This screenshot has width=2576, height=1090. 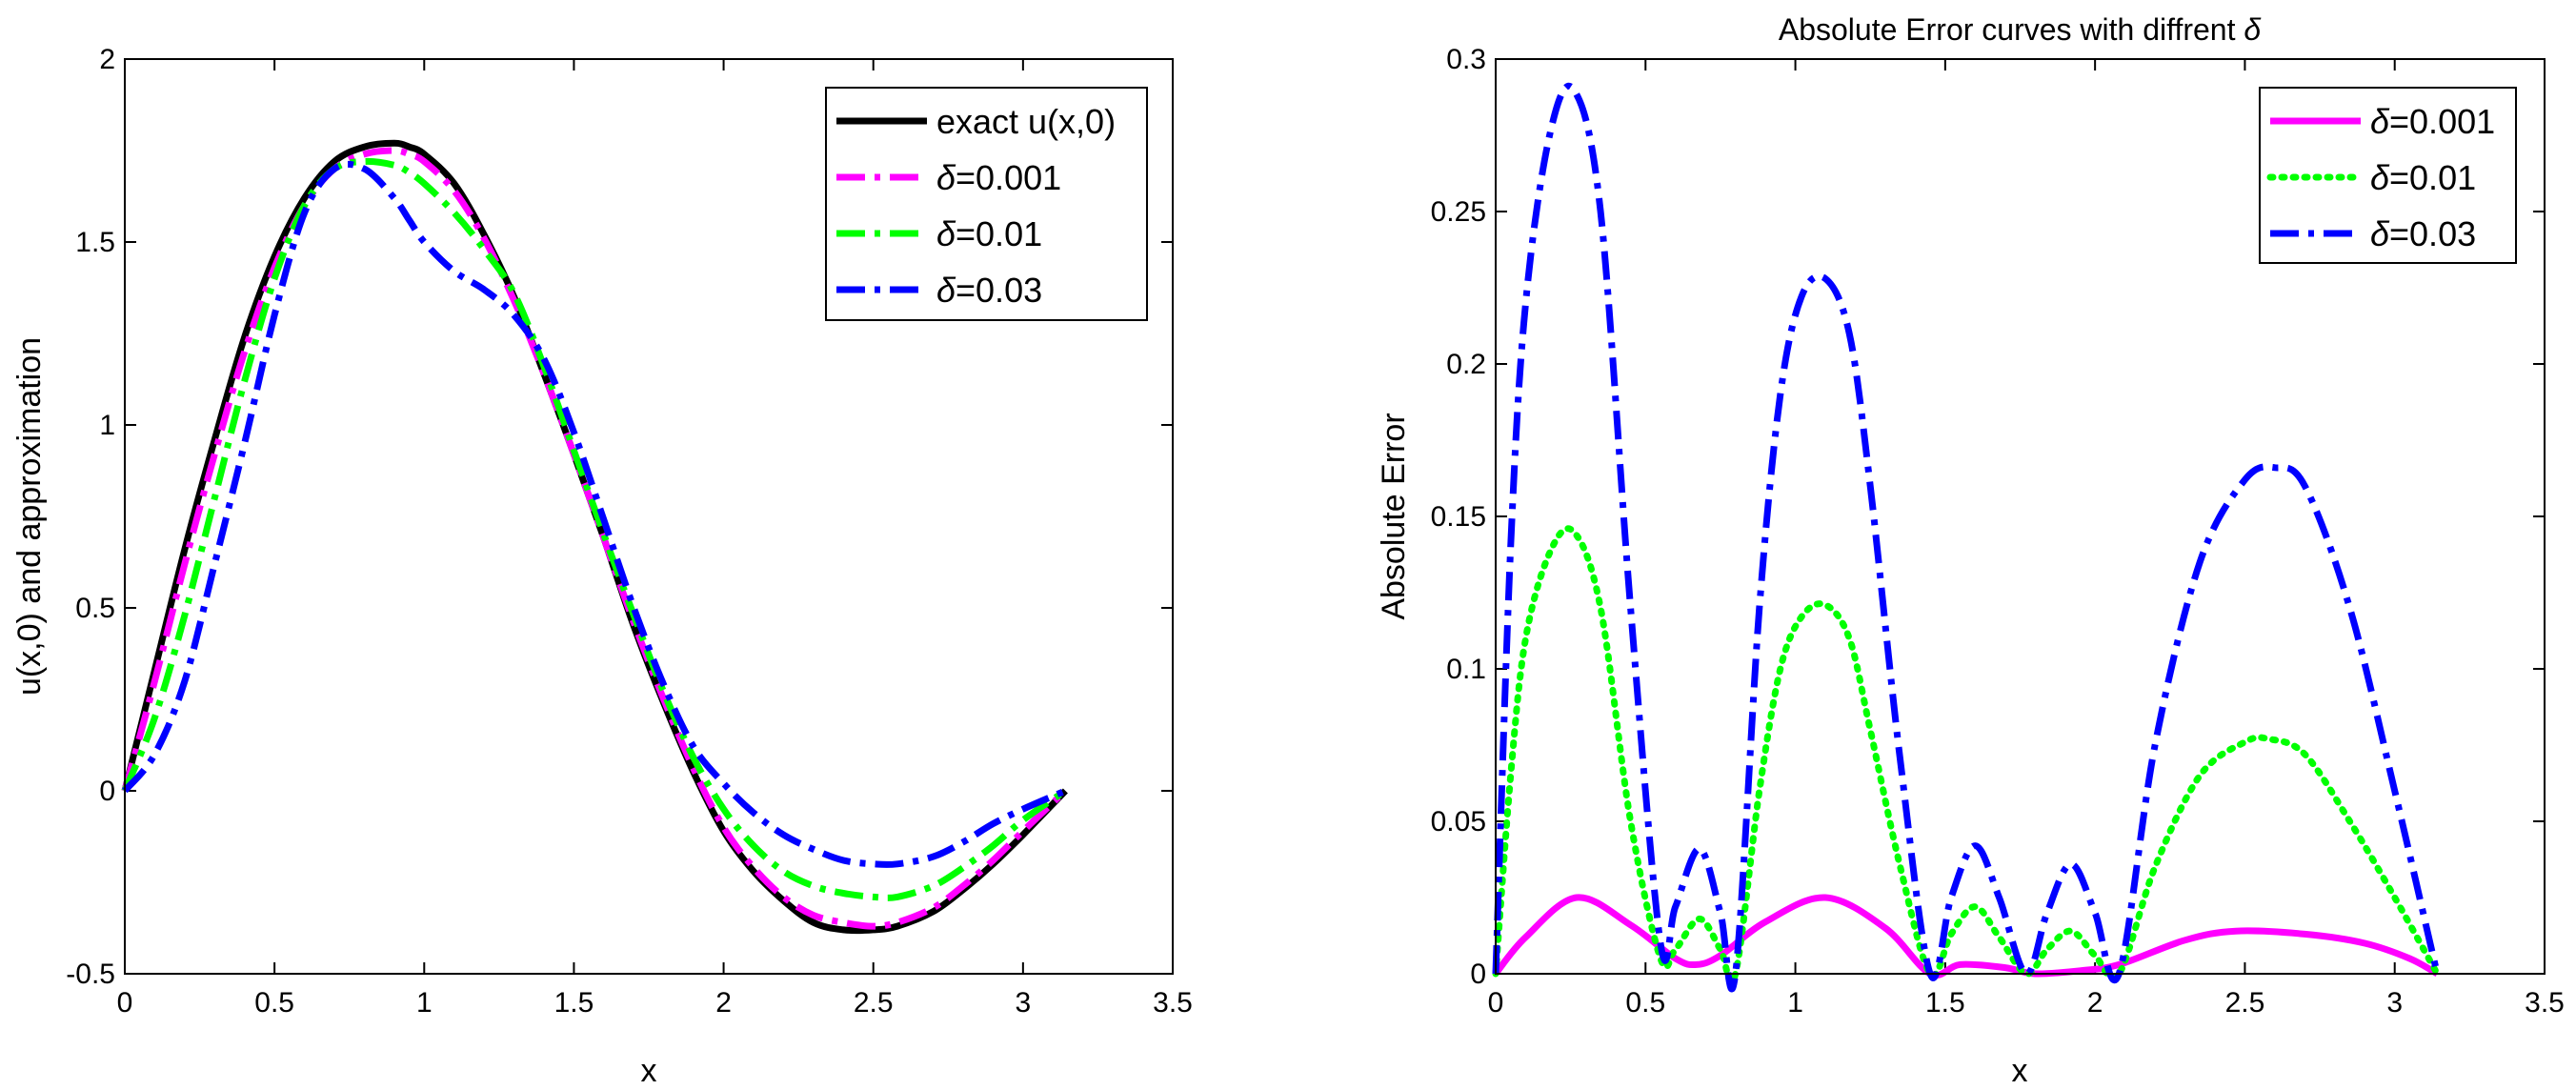 I want to click on right-y-tick-label: 0.2, so click(x=1466, y=364).